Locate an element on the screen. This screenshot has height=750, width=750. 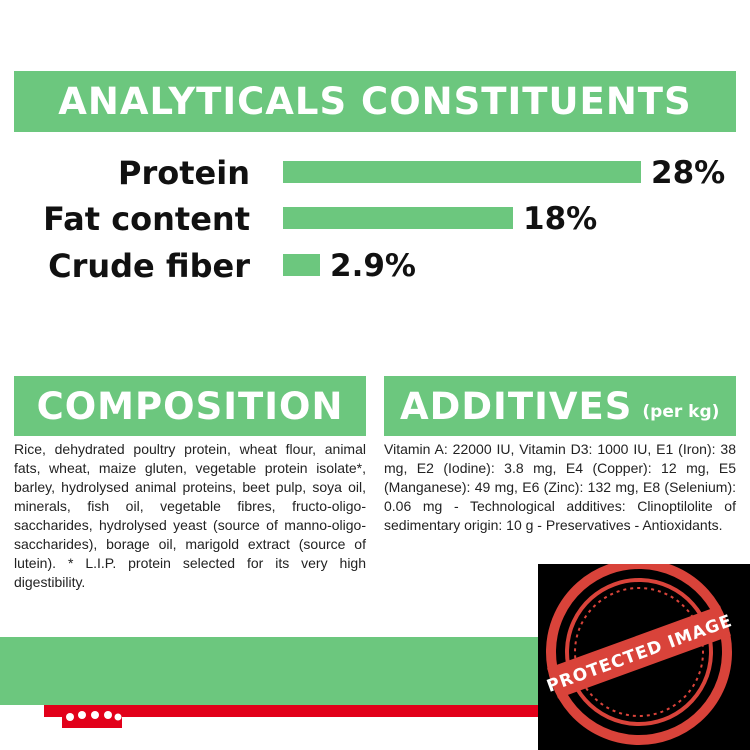
label-protein: Protein is located at coordinates (184, 173).